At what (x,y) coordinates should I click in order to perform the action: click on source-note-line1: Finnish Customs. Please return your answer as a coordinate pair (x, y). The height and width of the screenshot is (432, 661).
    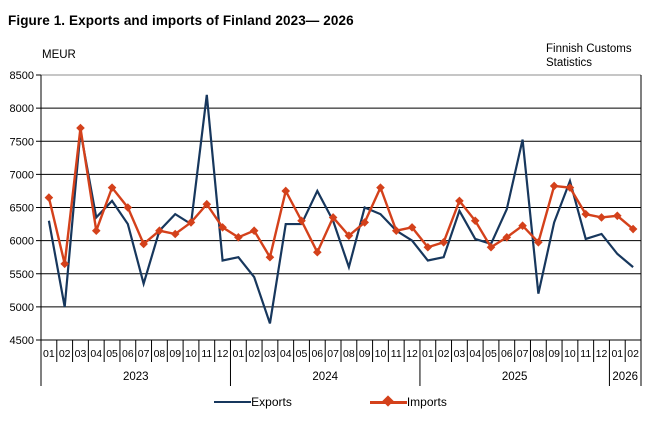
    Looking at the image, I should click on (589, 49).